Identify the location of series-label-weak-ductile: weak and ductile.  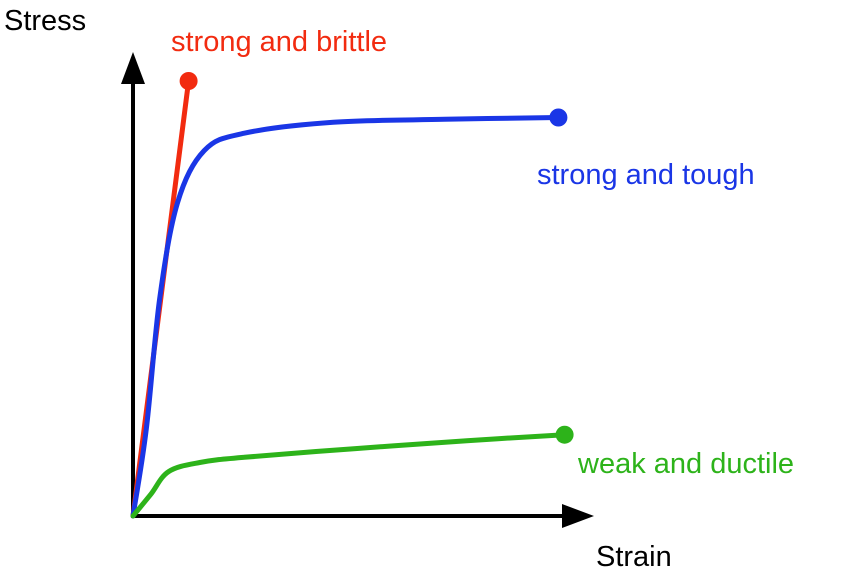
(685, 464).